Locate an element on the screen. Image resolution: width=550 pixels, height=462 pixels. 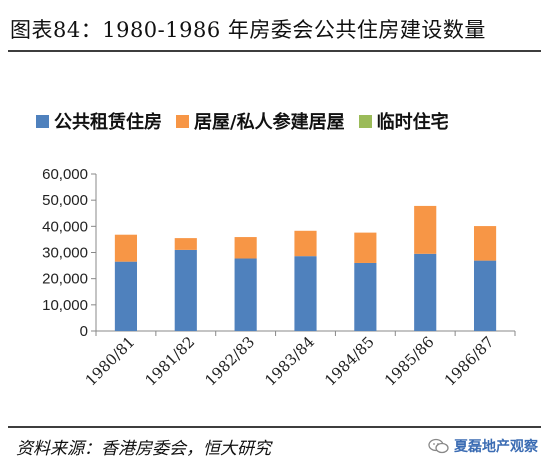
x-tick-label: 1984/85 is located at coordinates (349, 361).